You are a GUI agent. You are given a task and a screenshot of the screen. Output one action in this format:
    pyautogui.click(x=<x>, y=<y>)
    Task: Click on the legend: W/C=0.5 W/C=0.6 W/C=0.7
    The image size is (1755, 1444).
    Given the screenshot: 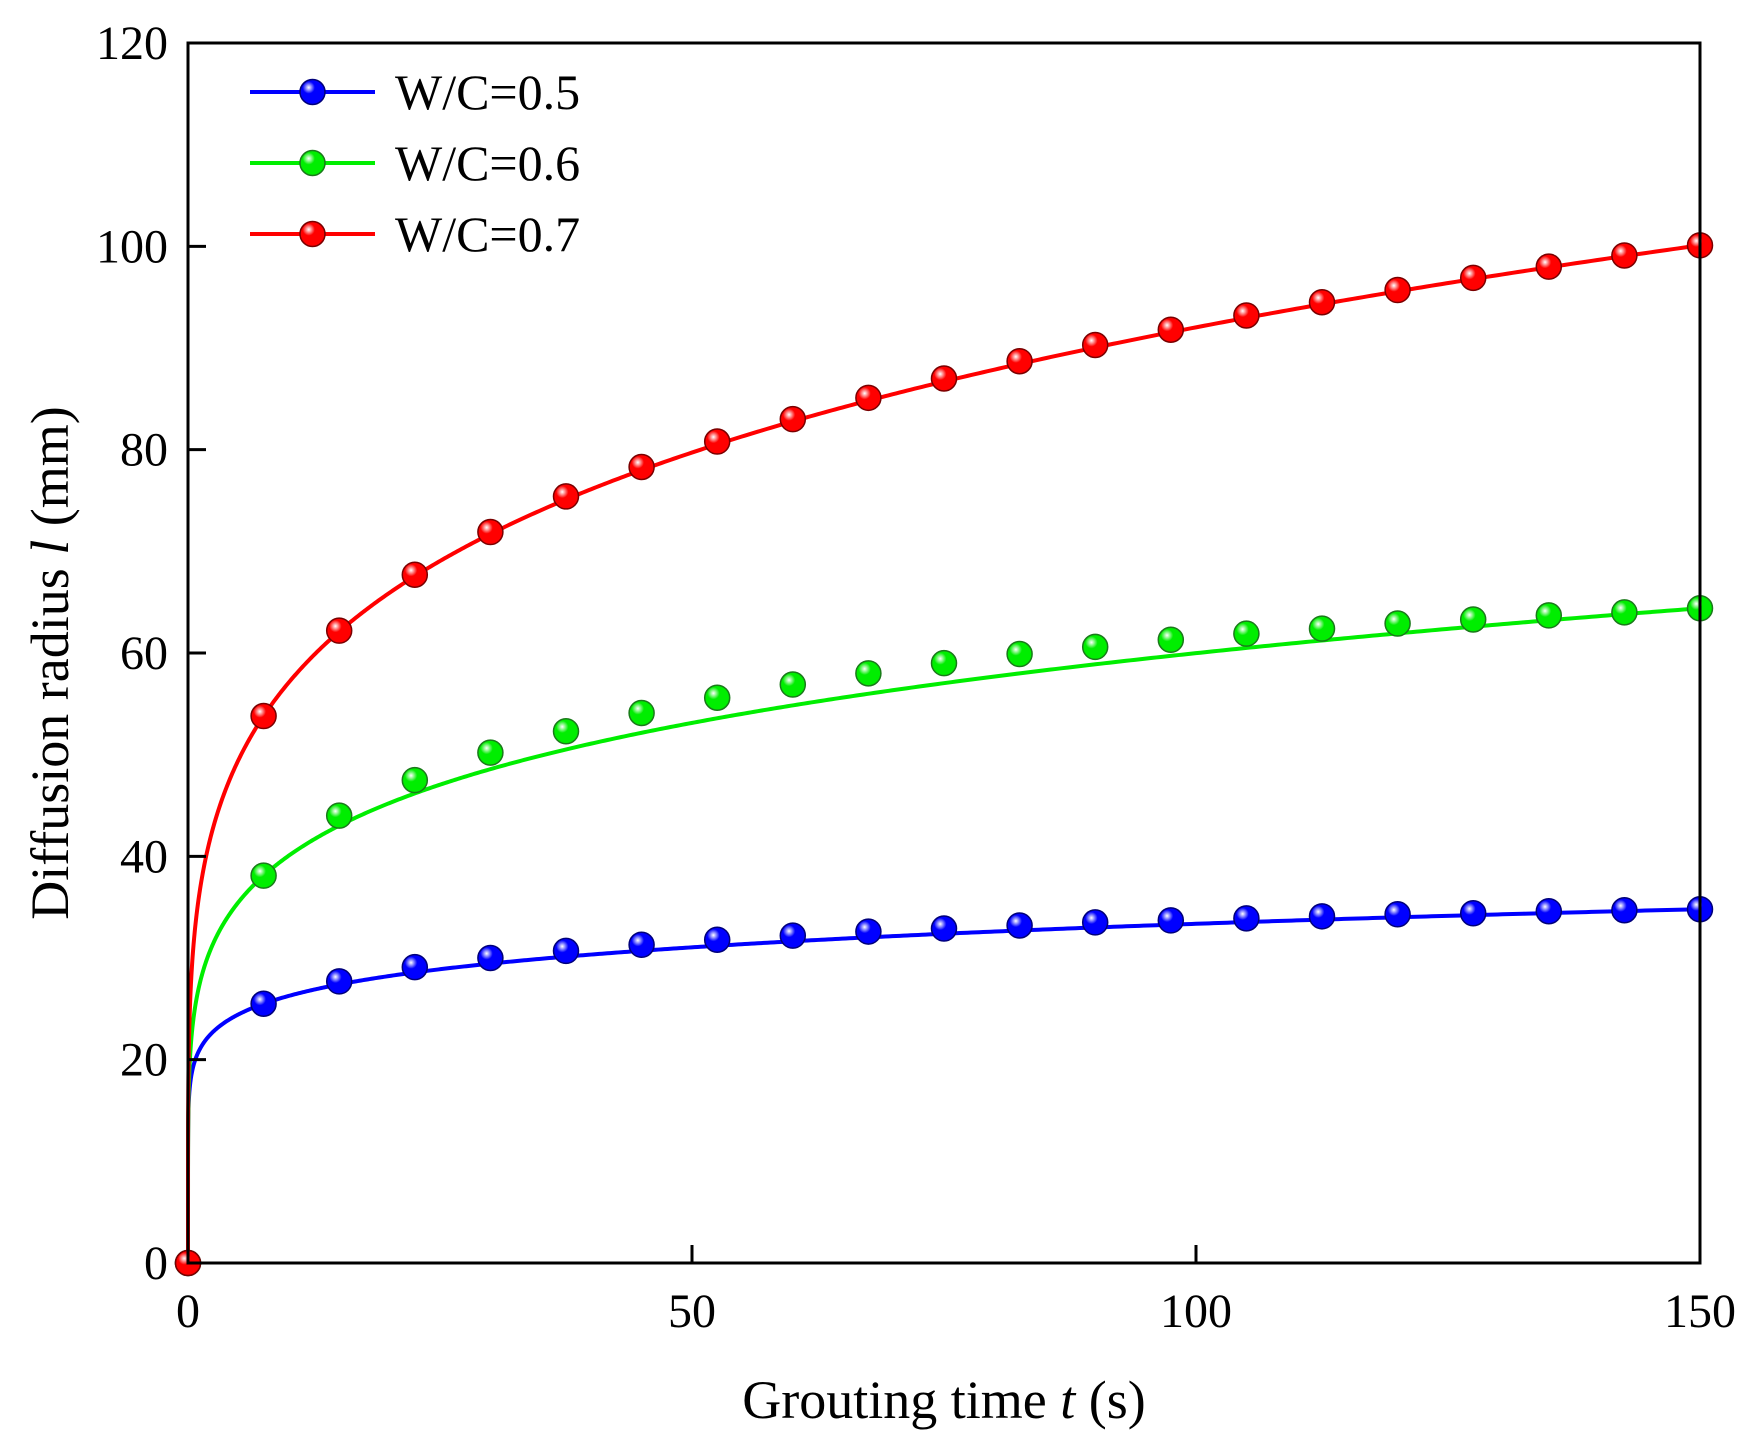 What is the action you would take?
    pyautogui.click(x=415, y=163)
    